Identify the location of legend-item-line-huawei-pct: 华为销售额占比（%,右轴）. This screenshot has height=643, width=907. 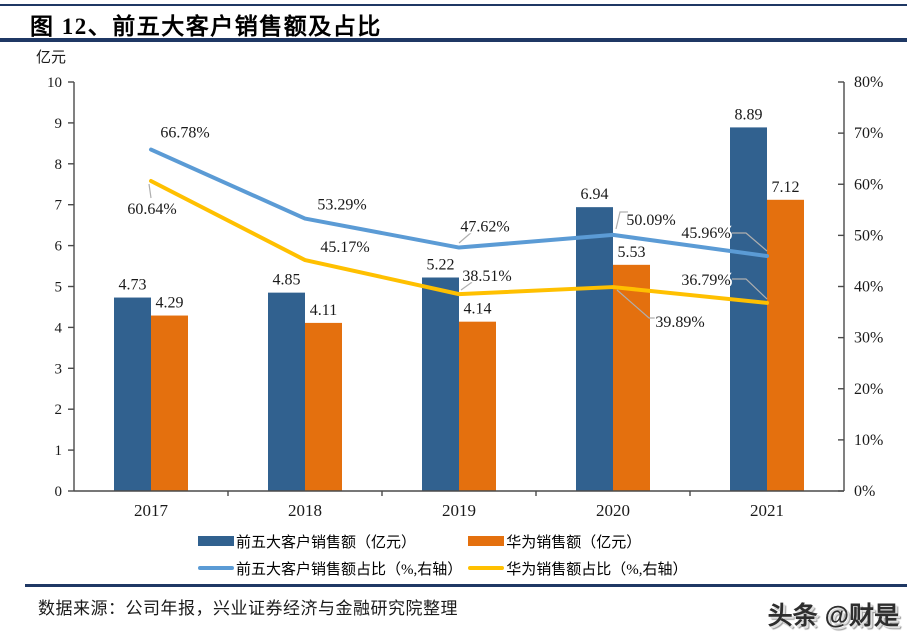
(578, 568).